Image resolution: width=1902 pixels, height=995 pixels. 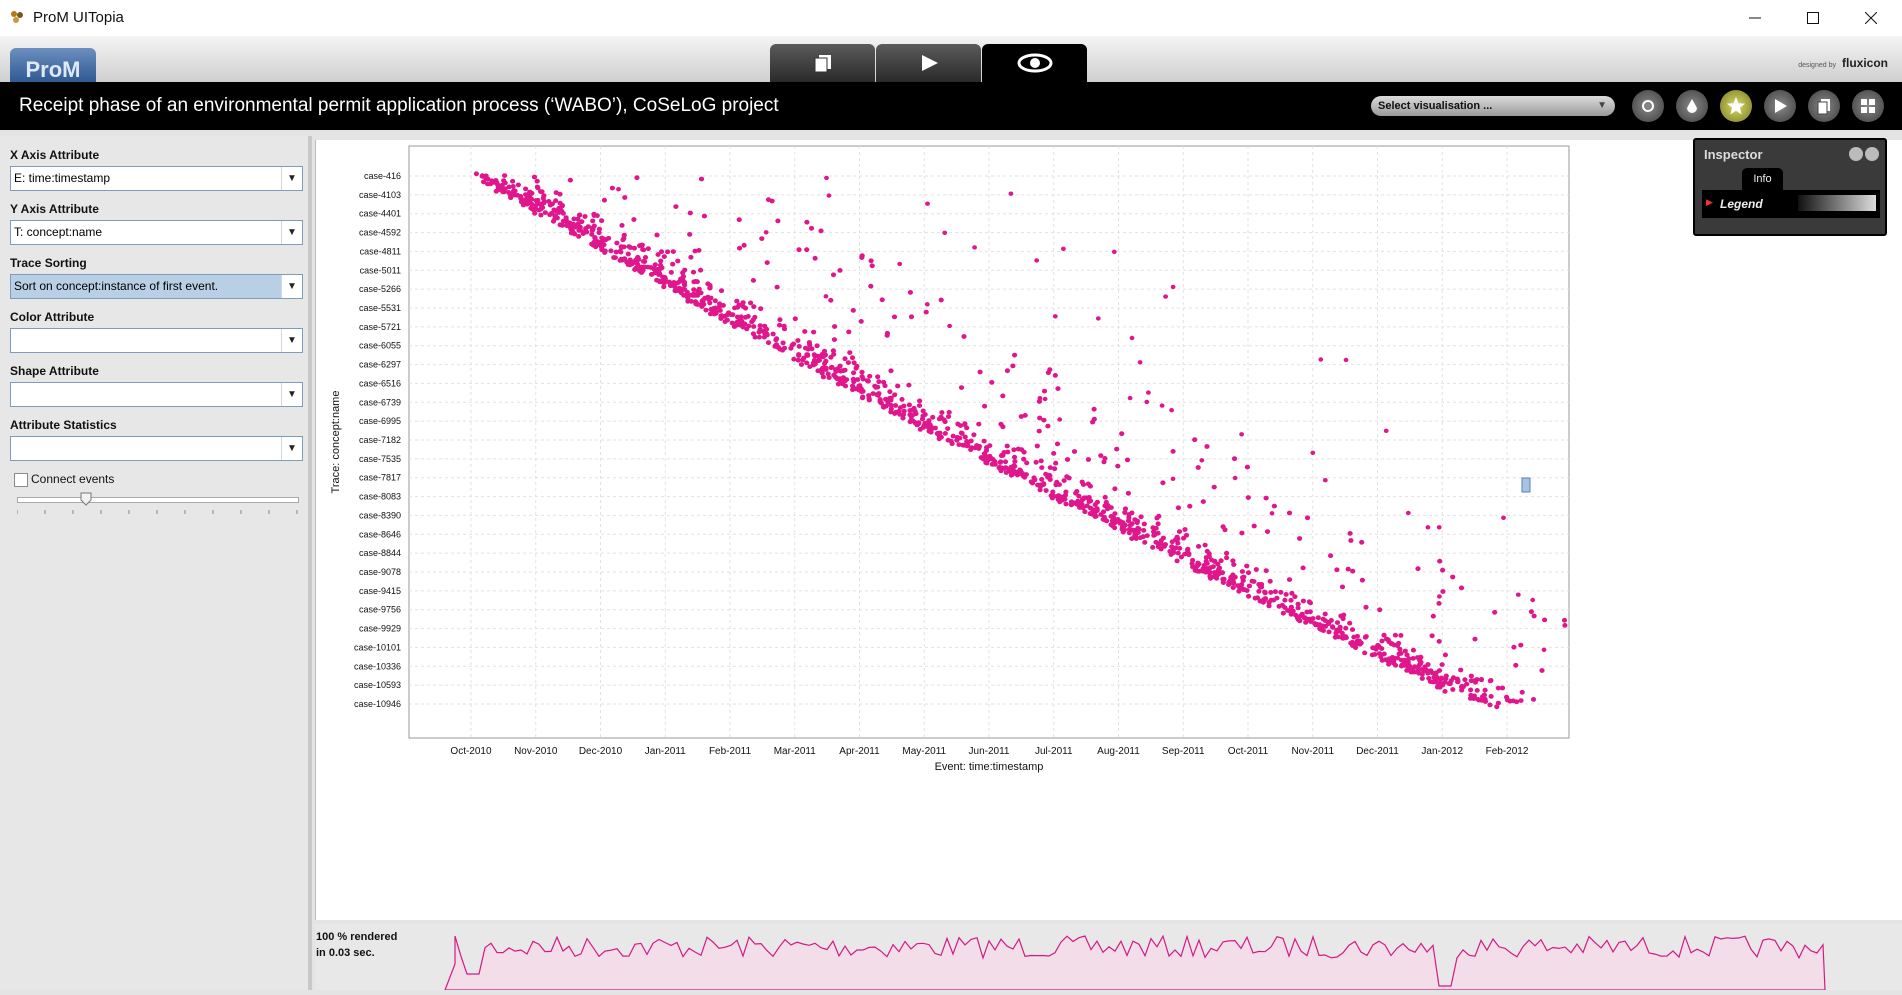 I want to click on connect-events-label: Connect events, so click(x=73, y=479).